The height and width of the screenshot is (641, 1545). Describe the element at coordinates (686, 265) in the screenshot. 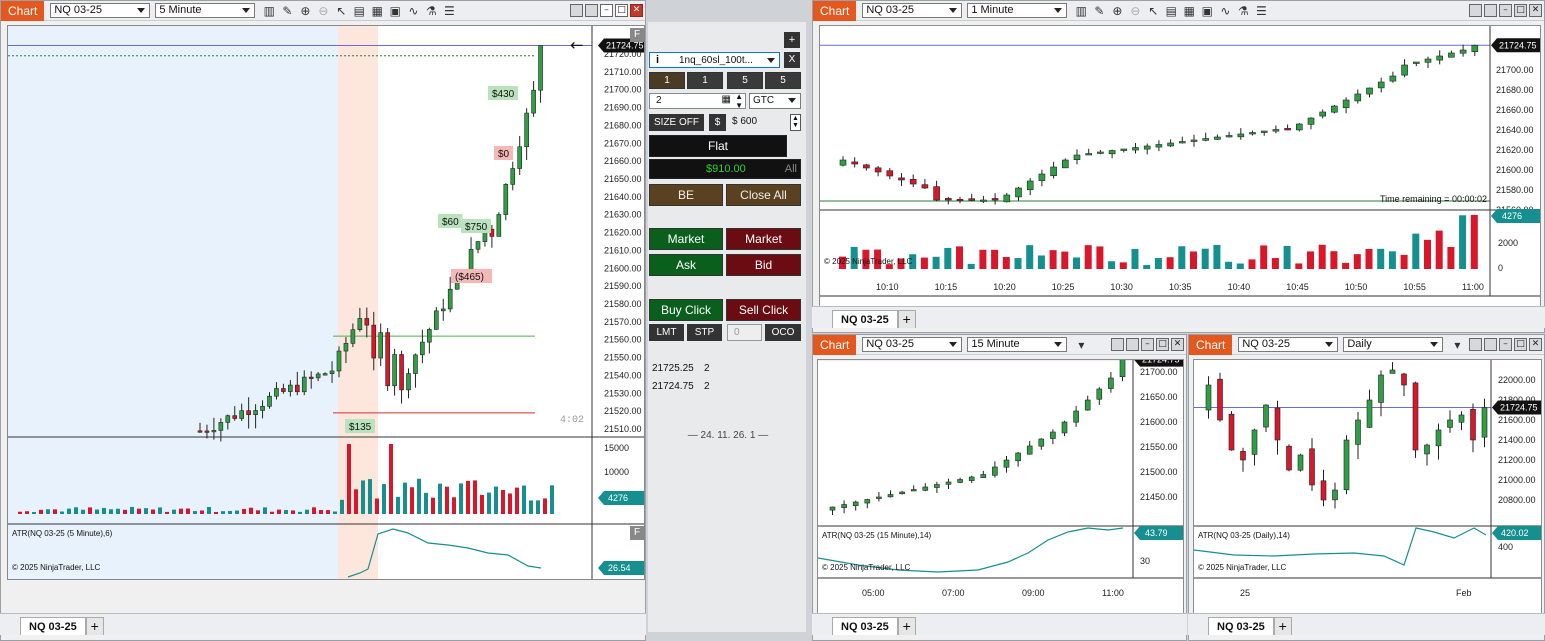

I see `buy-ask-button: Ask` at that location.